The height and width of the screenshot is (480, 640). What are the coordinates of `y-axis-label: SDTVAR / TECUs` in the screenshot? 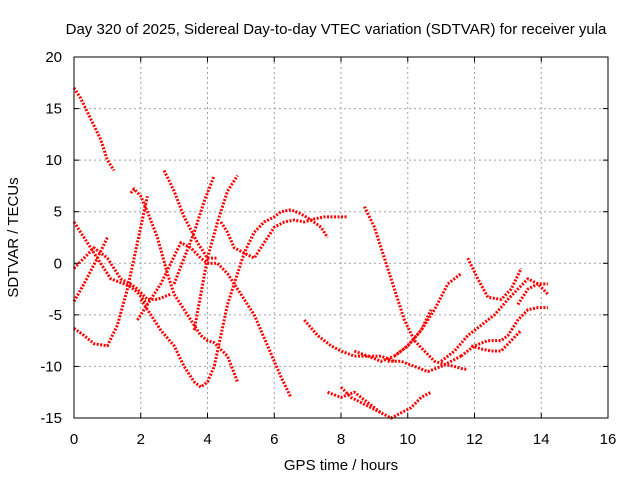 It's located at (13, 237).